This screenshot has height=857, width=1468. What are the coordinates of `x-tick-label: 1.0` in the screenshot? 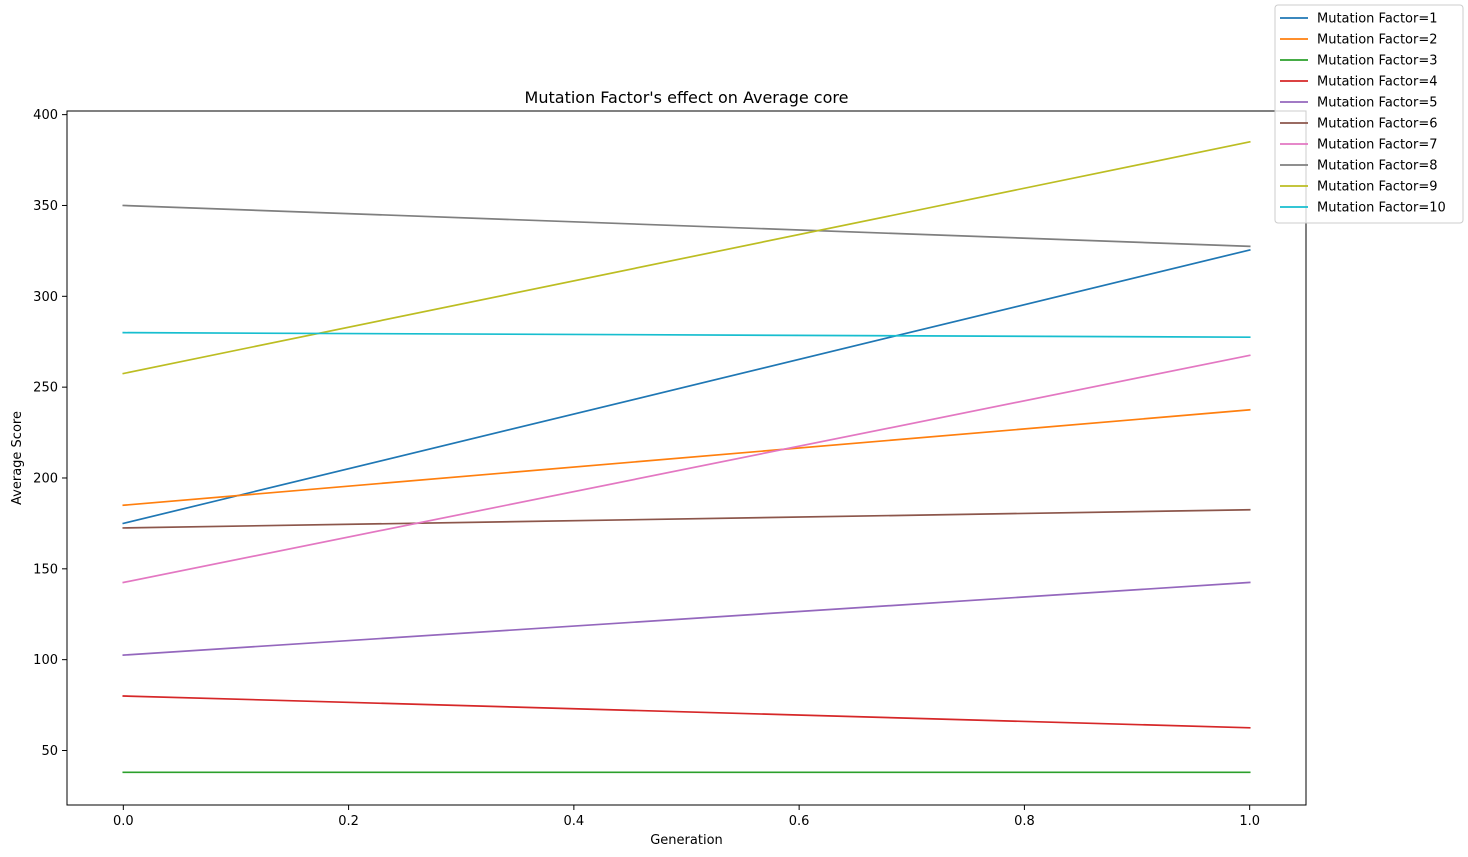 It's located at (1249, 821).